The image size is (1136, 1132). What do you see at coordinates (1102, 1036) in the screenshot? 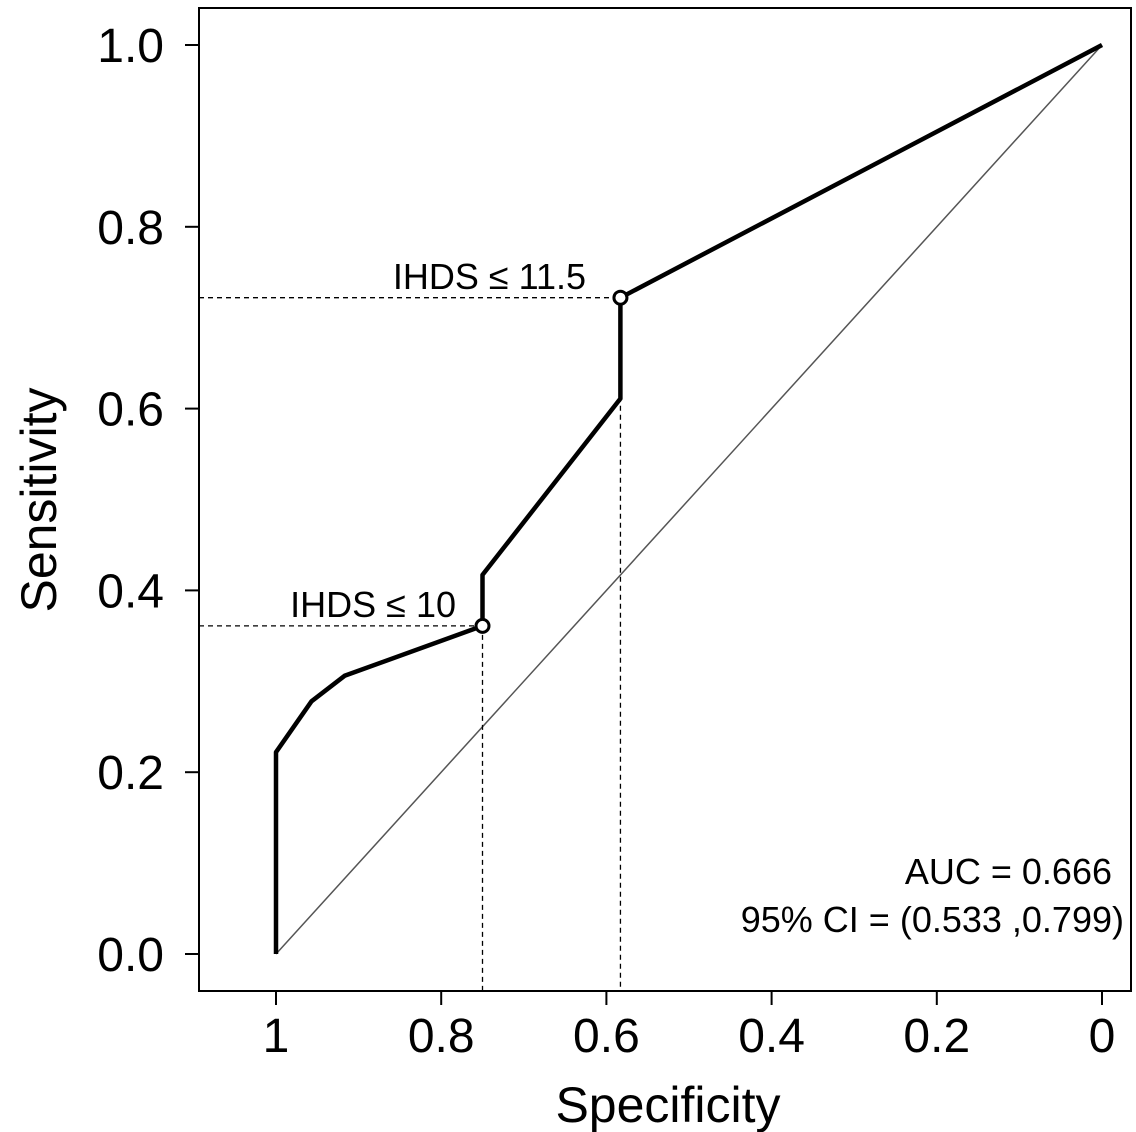
I see `x-tick-label: 0` at bounding box center [1102, 1036].